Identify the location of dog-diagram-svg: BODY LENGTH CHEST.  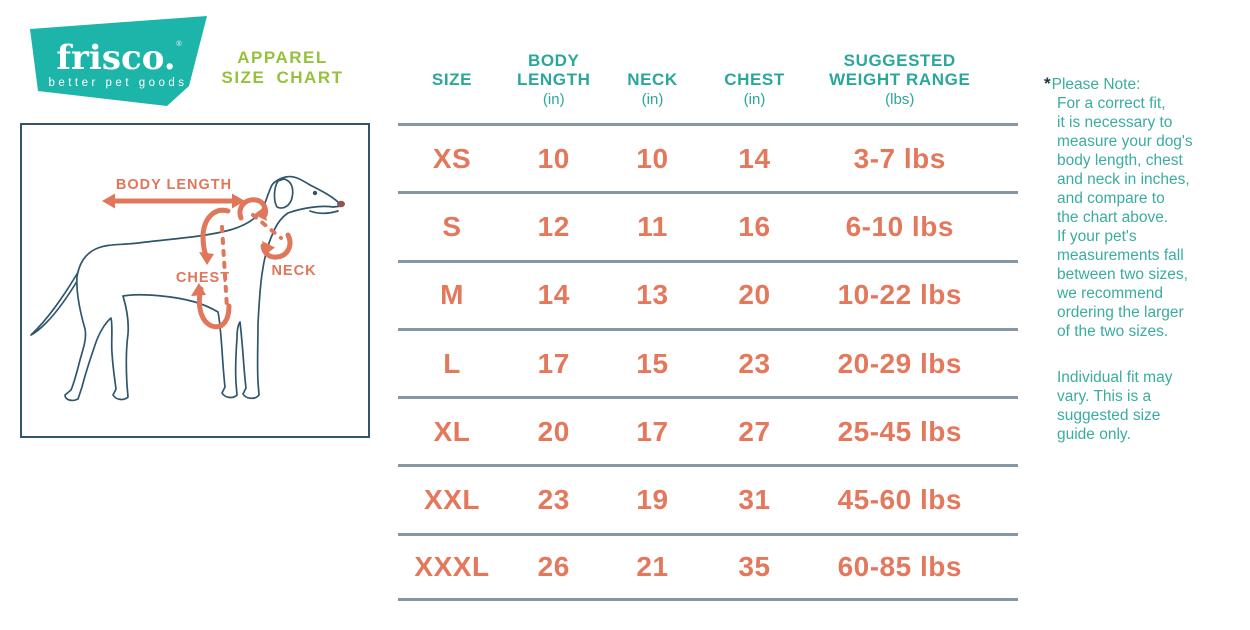
(187, 288).